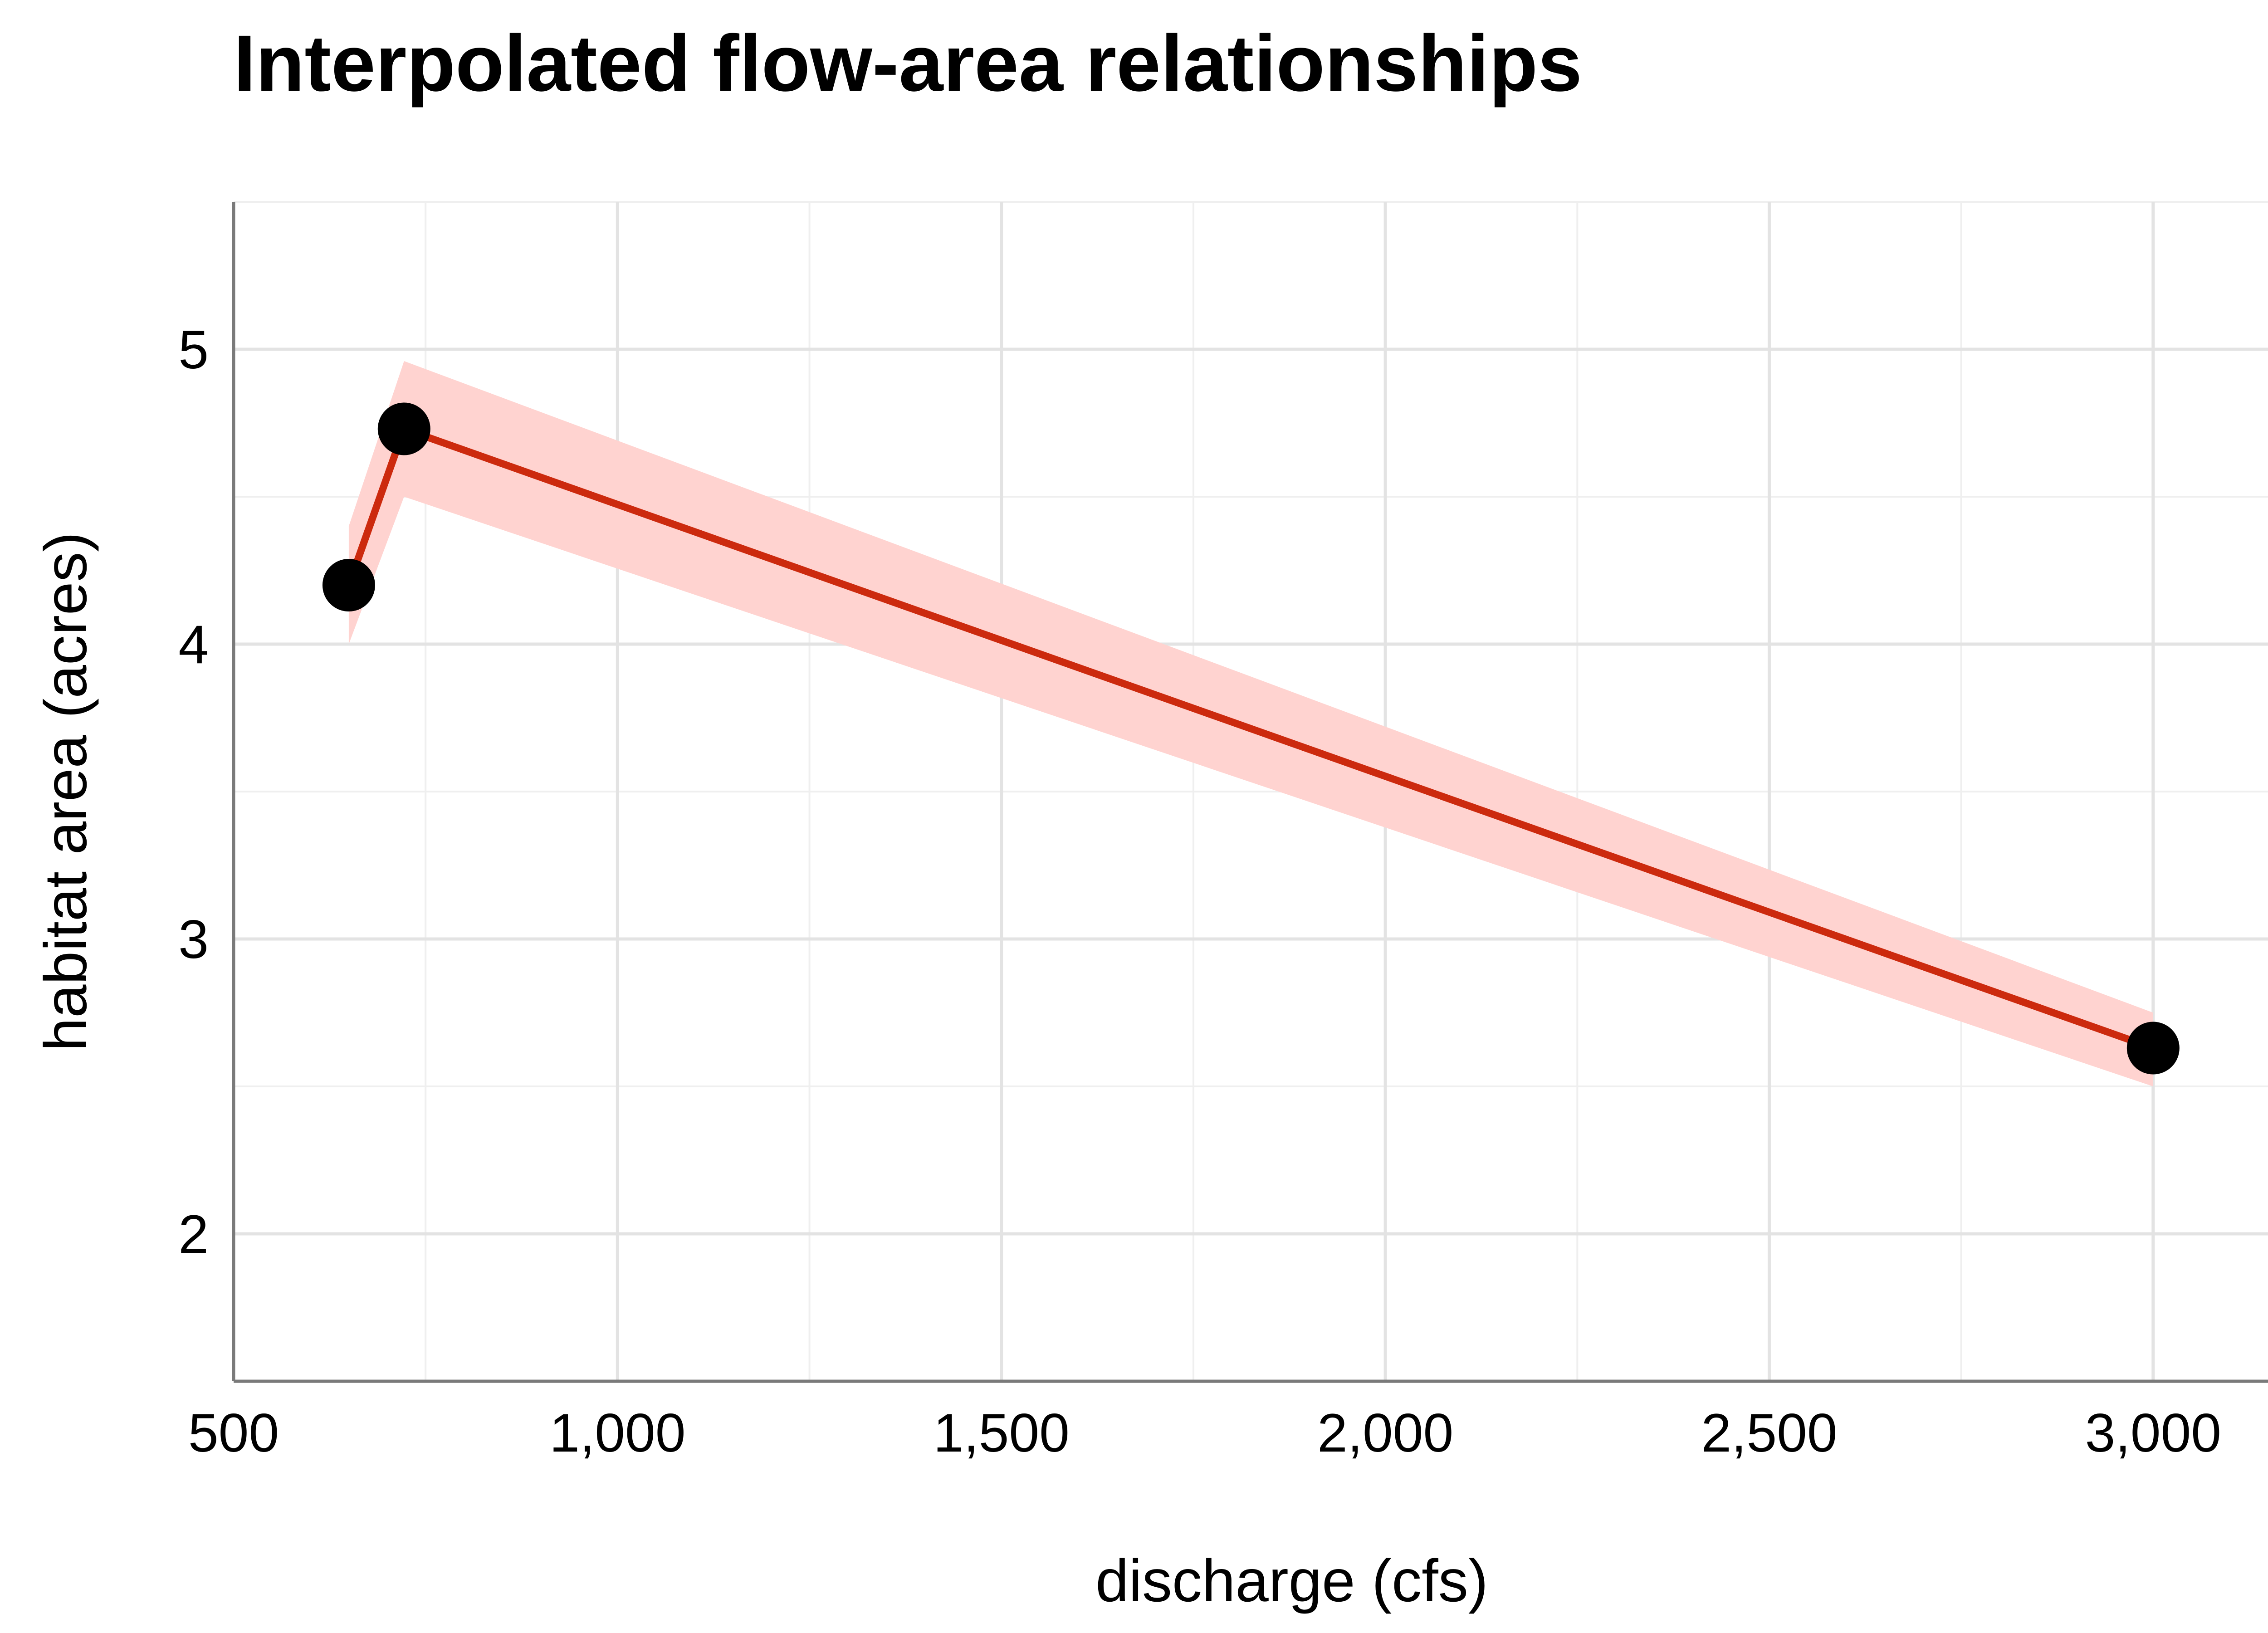 Image resolution: width=2268 pixels, height=1633 pixels. Describe the element at coordinates (234, 1433) in the screenshot. I see `x-tick-label: 500` at that location.